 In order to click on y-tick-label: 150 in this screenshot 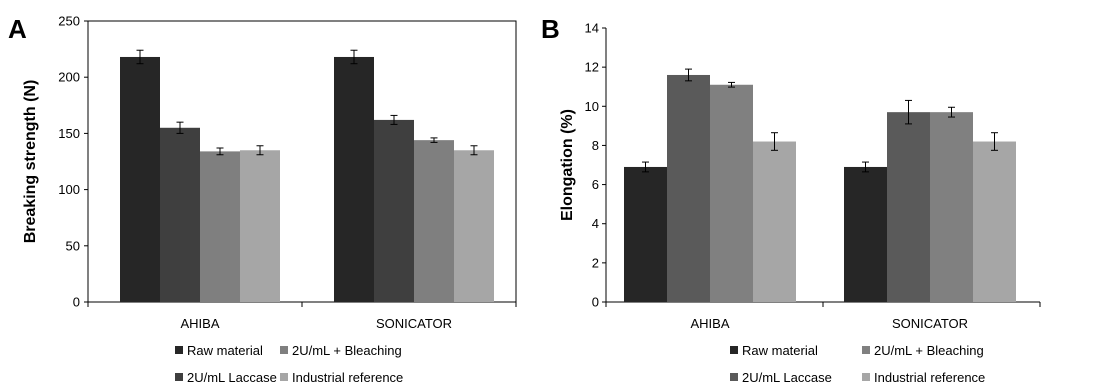, I will do `click(69, 133)`.